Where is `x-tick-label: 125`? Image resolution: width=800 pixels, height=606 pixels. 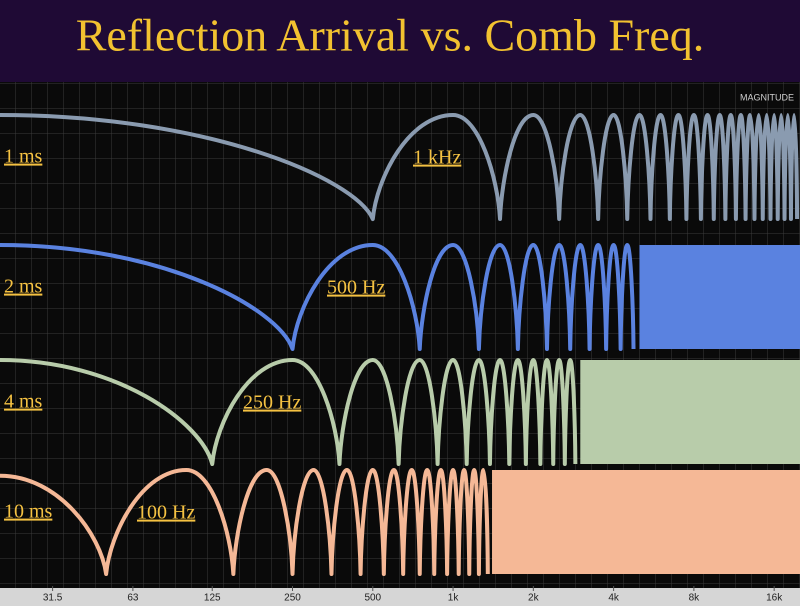 x-tick-label: 125 is located at coordinates (212, 598).